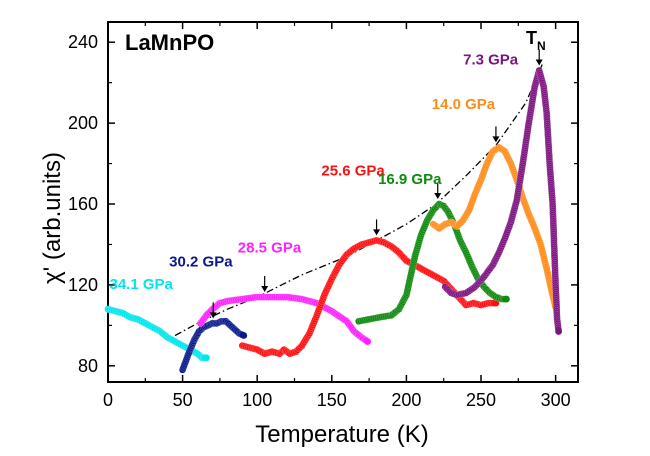 Image resolution: width=650 pixels, height=456 pixels. I want to click on x-axis-label: Temperature (K), so click(341, 434).